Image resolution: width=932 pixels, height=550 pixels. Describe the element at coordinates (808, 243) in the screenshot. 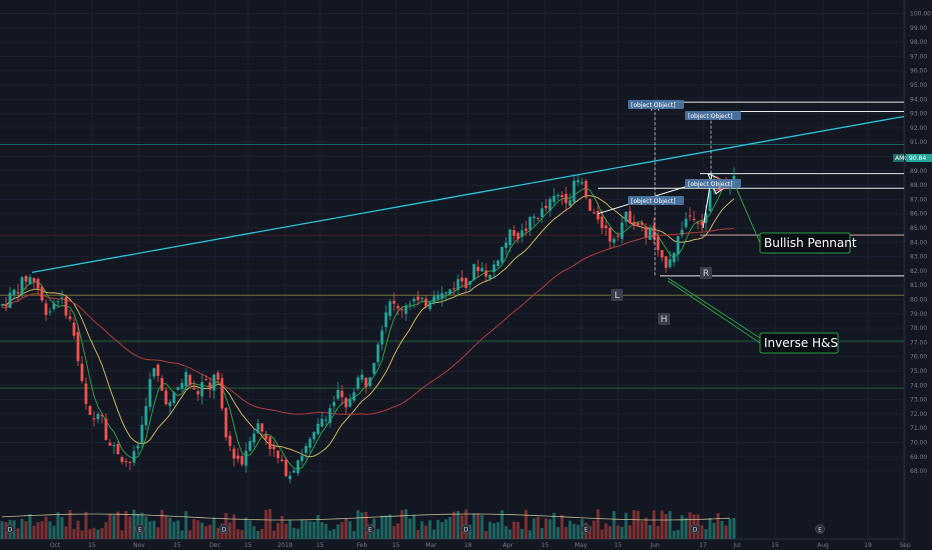

I see `annotation-bullish-pennant: Bullish Pennant` at that location.